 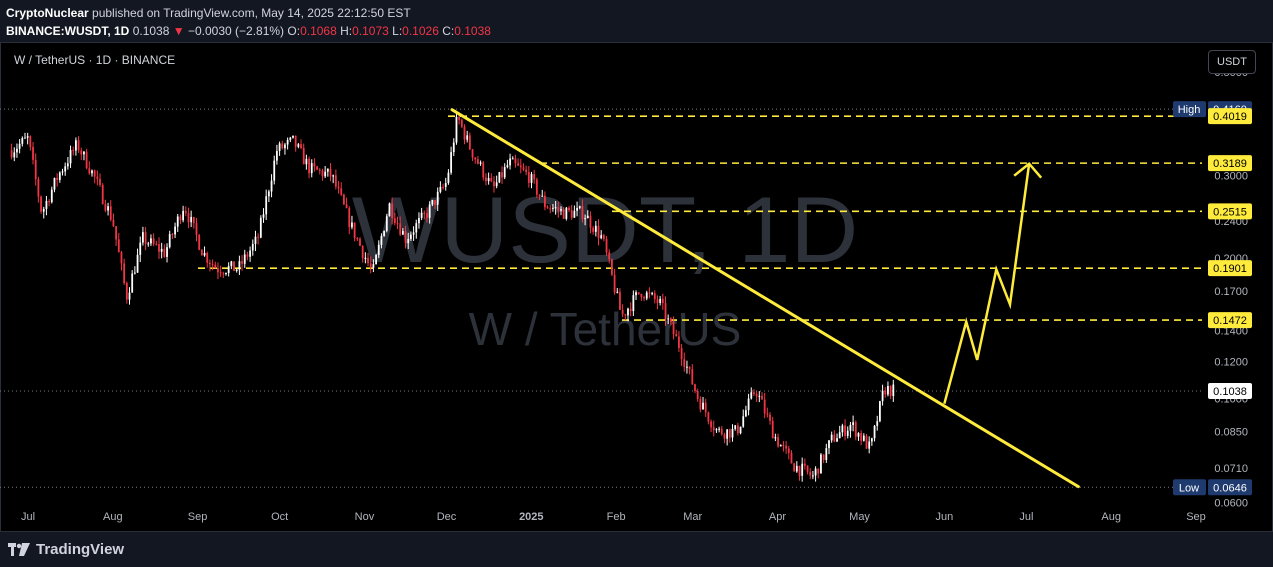 What do you see at coordinates (1230, 117) in the screenshot?
I see `level-price-tag: 0.4019` at bounding box center [1230, 117].